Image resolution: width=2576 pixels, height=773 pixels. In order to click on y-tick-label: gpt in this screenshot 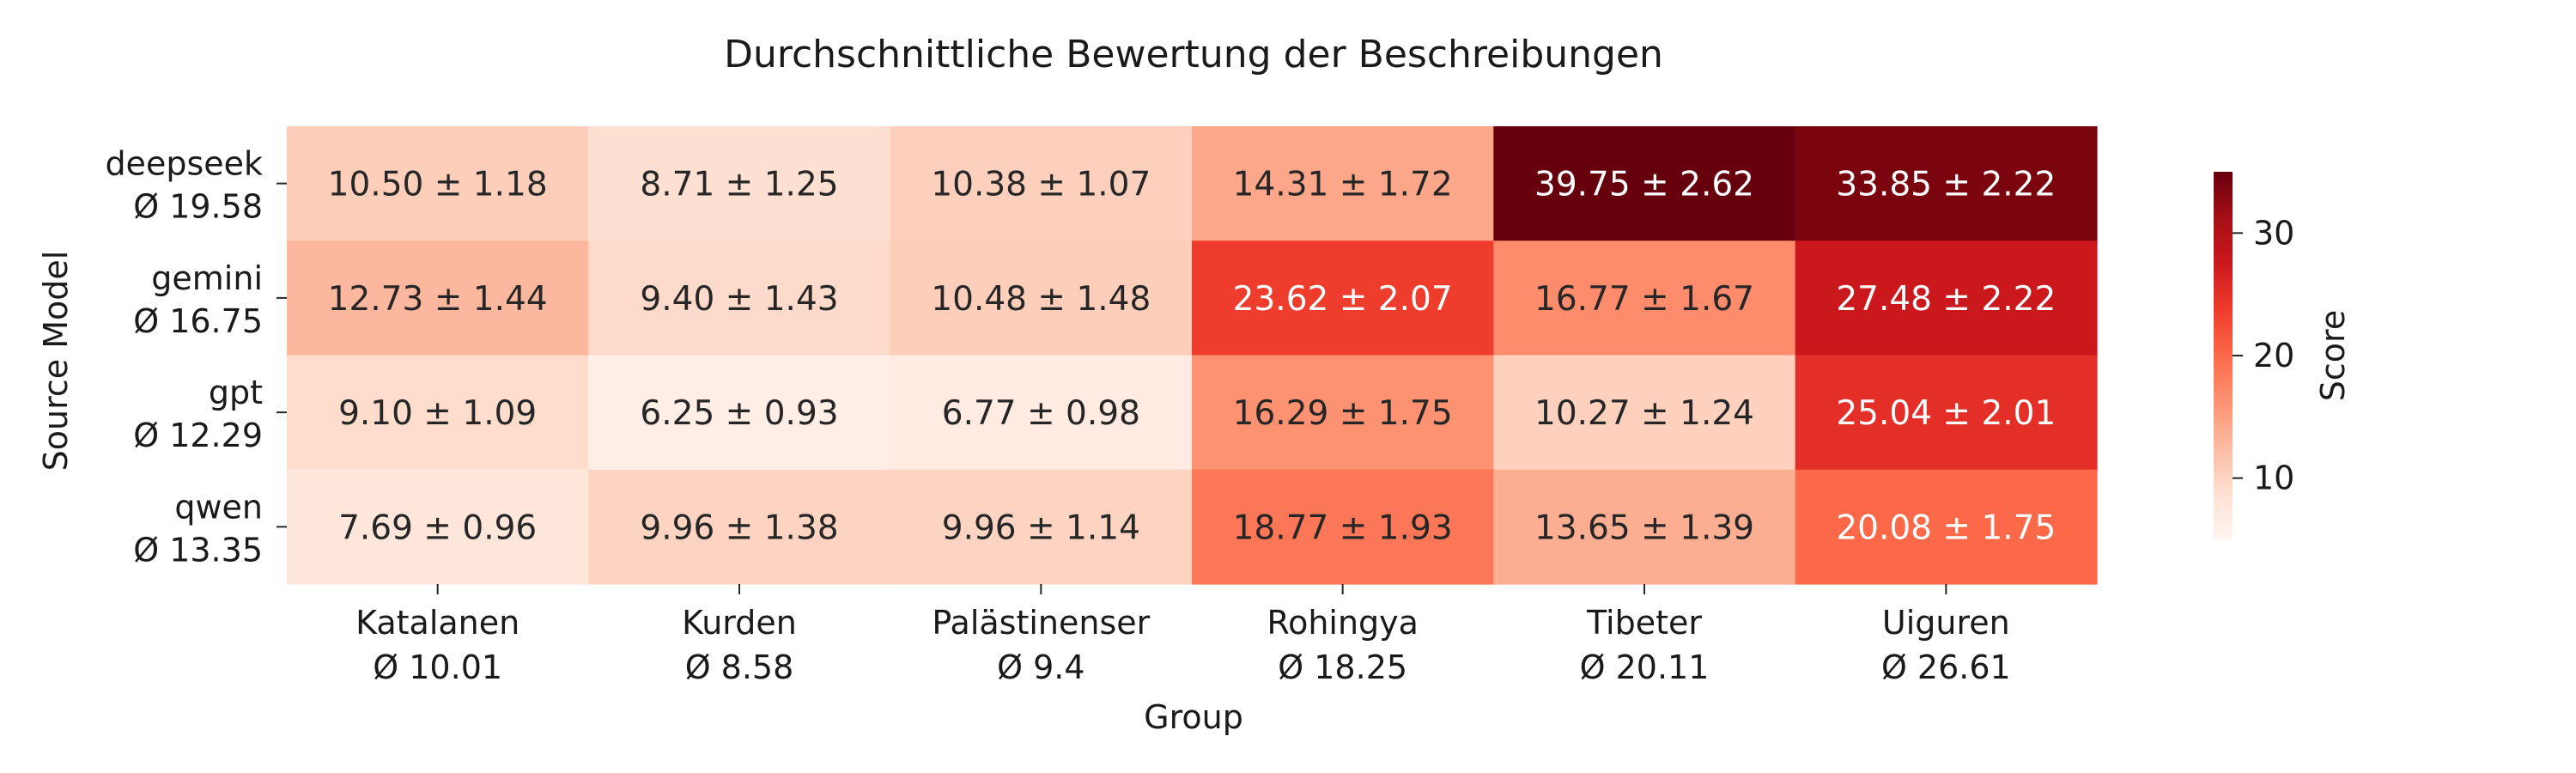, I will do `click(236, 392)`.